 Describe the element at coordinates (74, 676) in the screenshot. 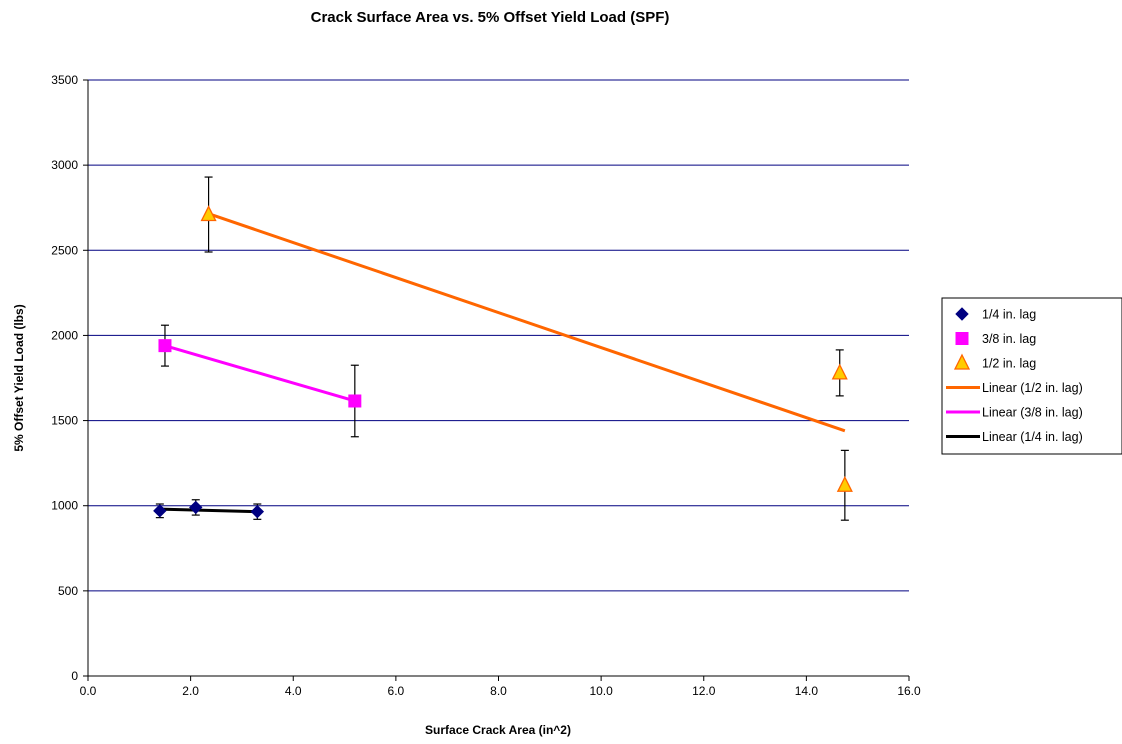

I see `y-tick-label-0: 0` at that location.